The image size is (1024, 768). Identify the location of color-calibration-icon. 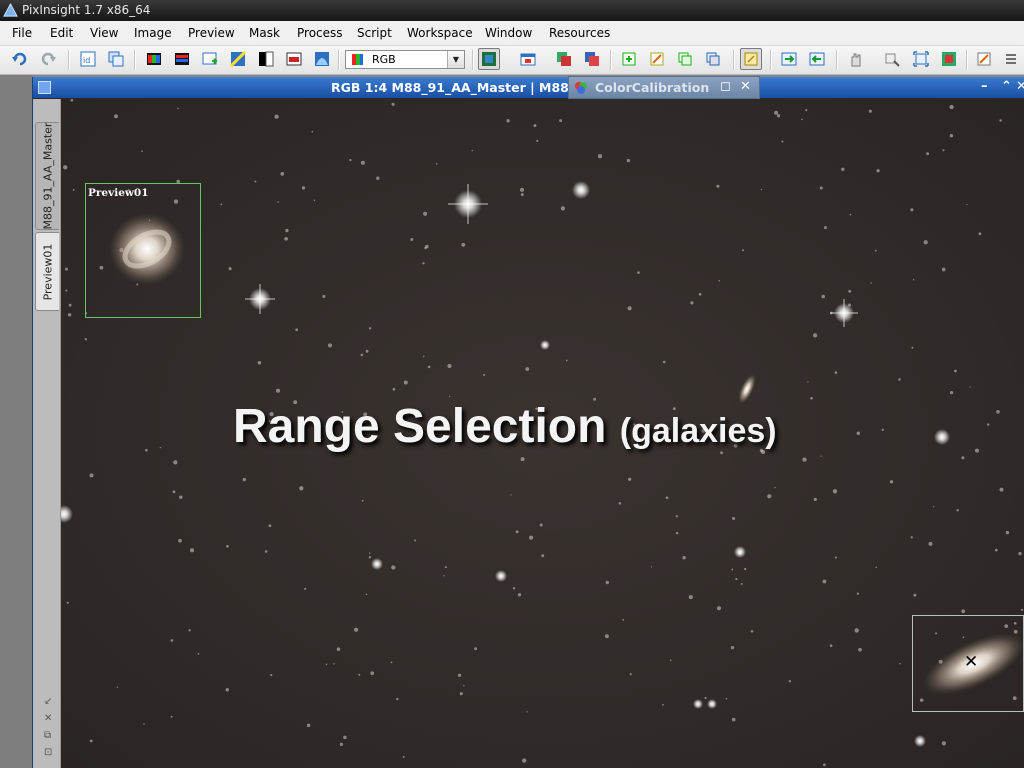
(581, 88).